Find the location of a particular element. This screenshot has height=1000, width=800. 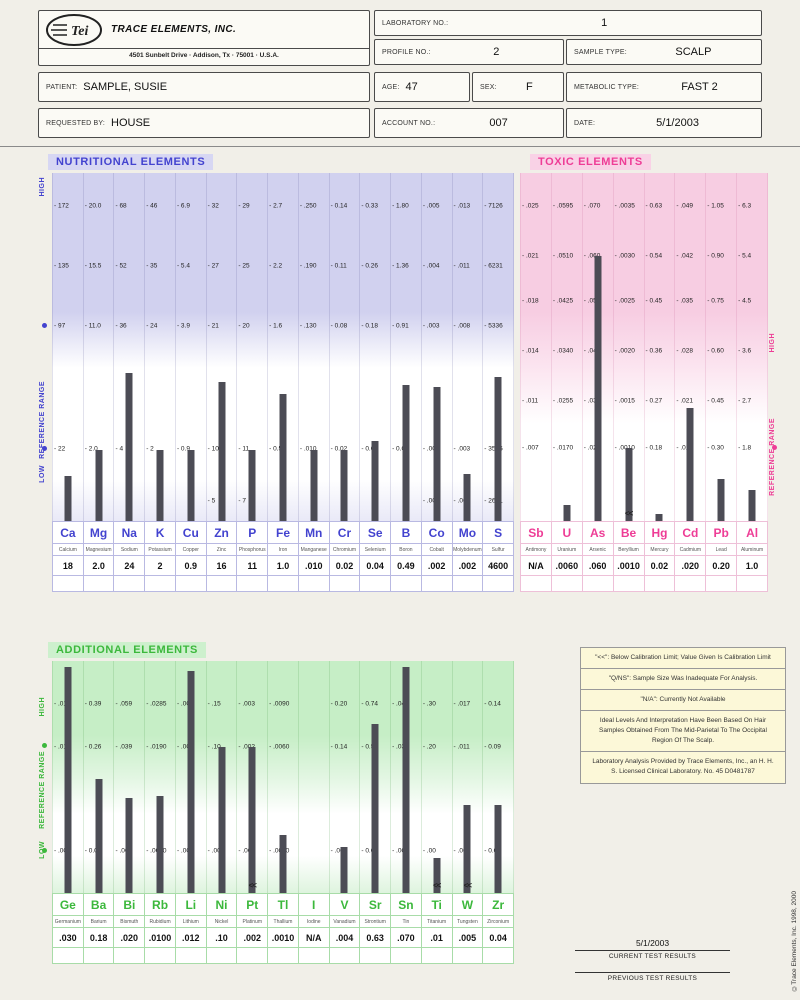

scale-tick: - 1.80 is located at coordinates (400, 206).